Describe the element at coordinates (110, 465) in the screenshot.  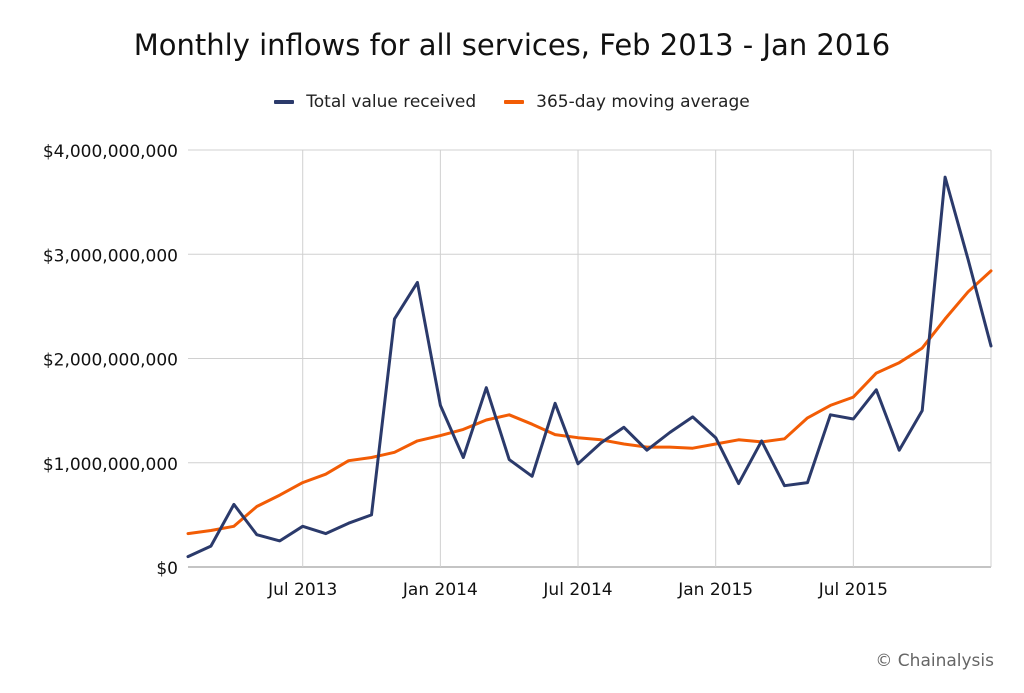
I see `y-tick-label: $1,000,000,000` at that location.